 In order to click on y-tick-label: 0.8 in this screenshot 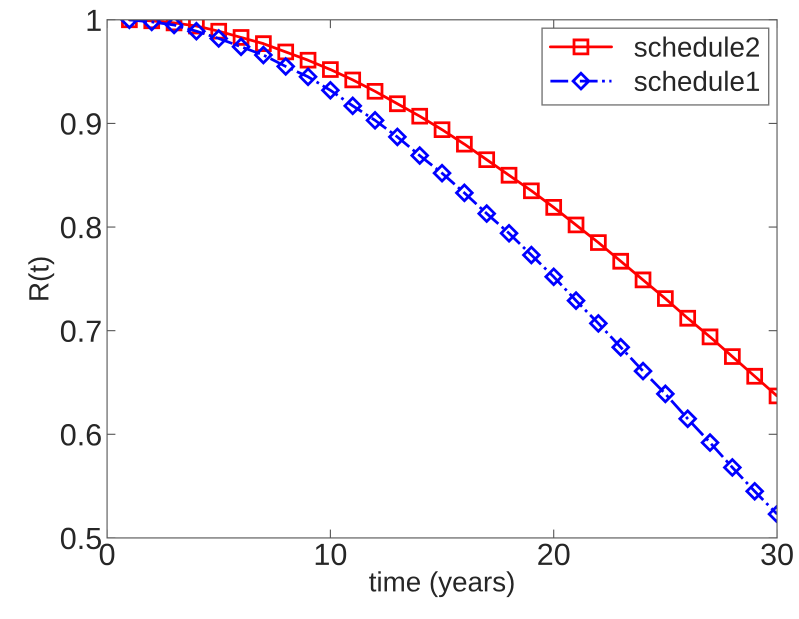, I will do `click(80, 227)`.